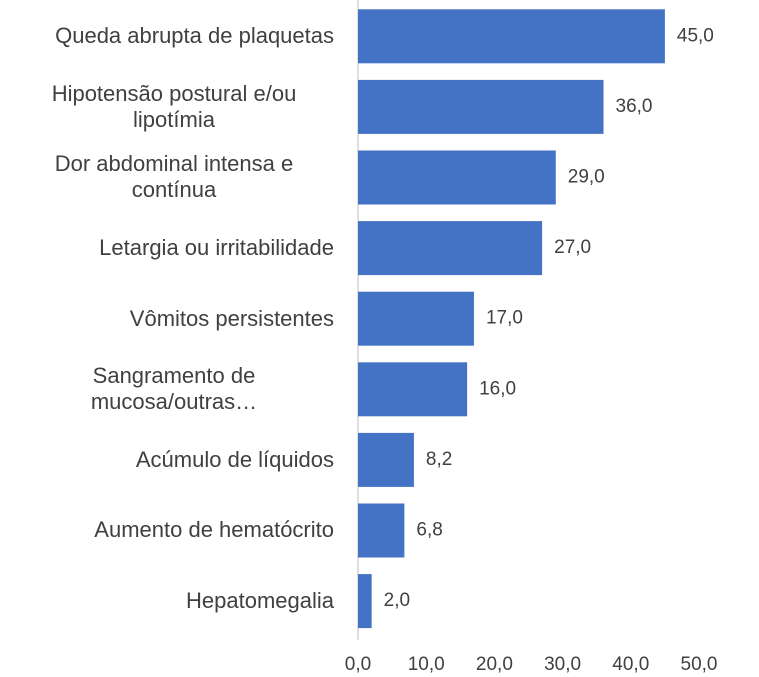 The height and width of the screenshot is (677, 759). Describe the element at coordinates (234, 459) in the screenshot. I see `category-text: Acúmulo de líquidos` at that location.